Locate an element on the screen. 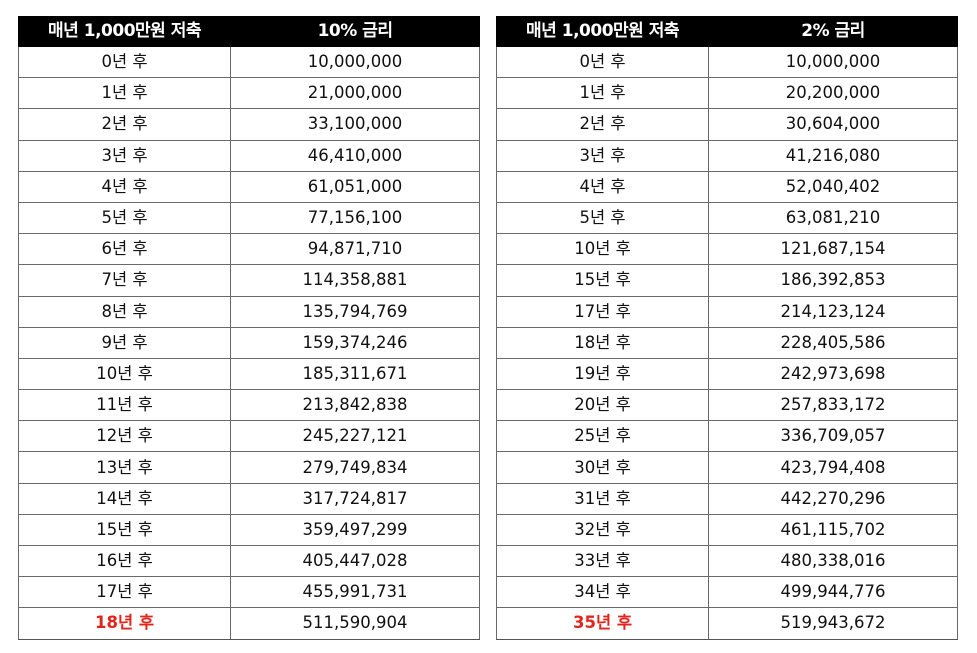  amount-cell: 33,100,000 is located at coordinates (355, 124).